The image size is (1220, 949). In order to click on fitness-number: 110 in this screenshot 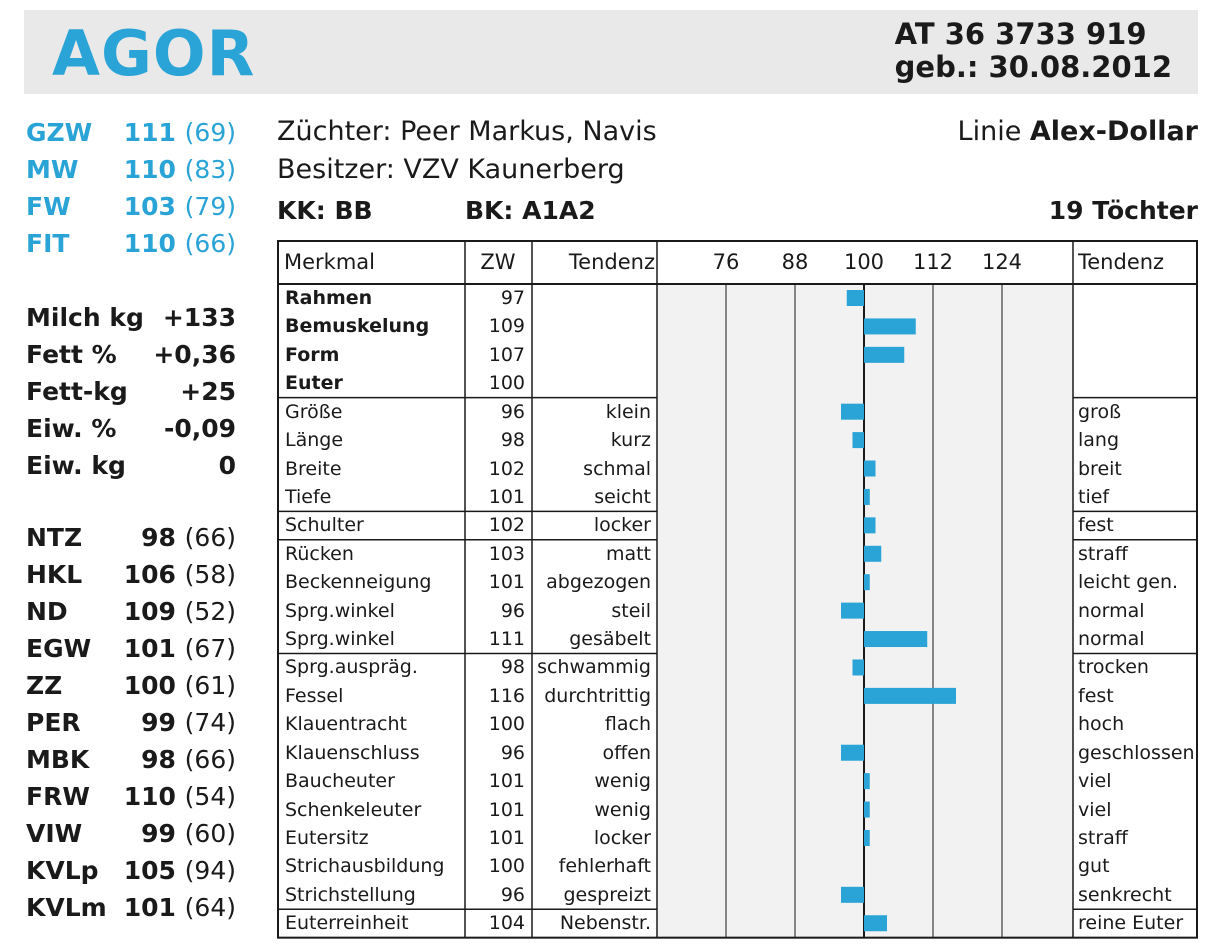, I will do `click(149, 796)`.